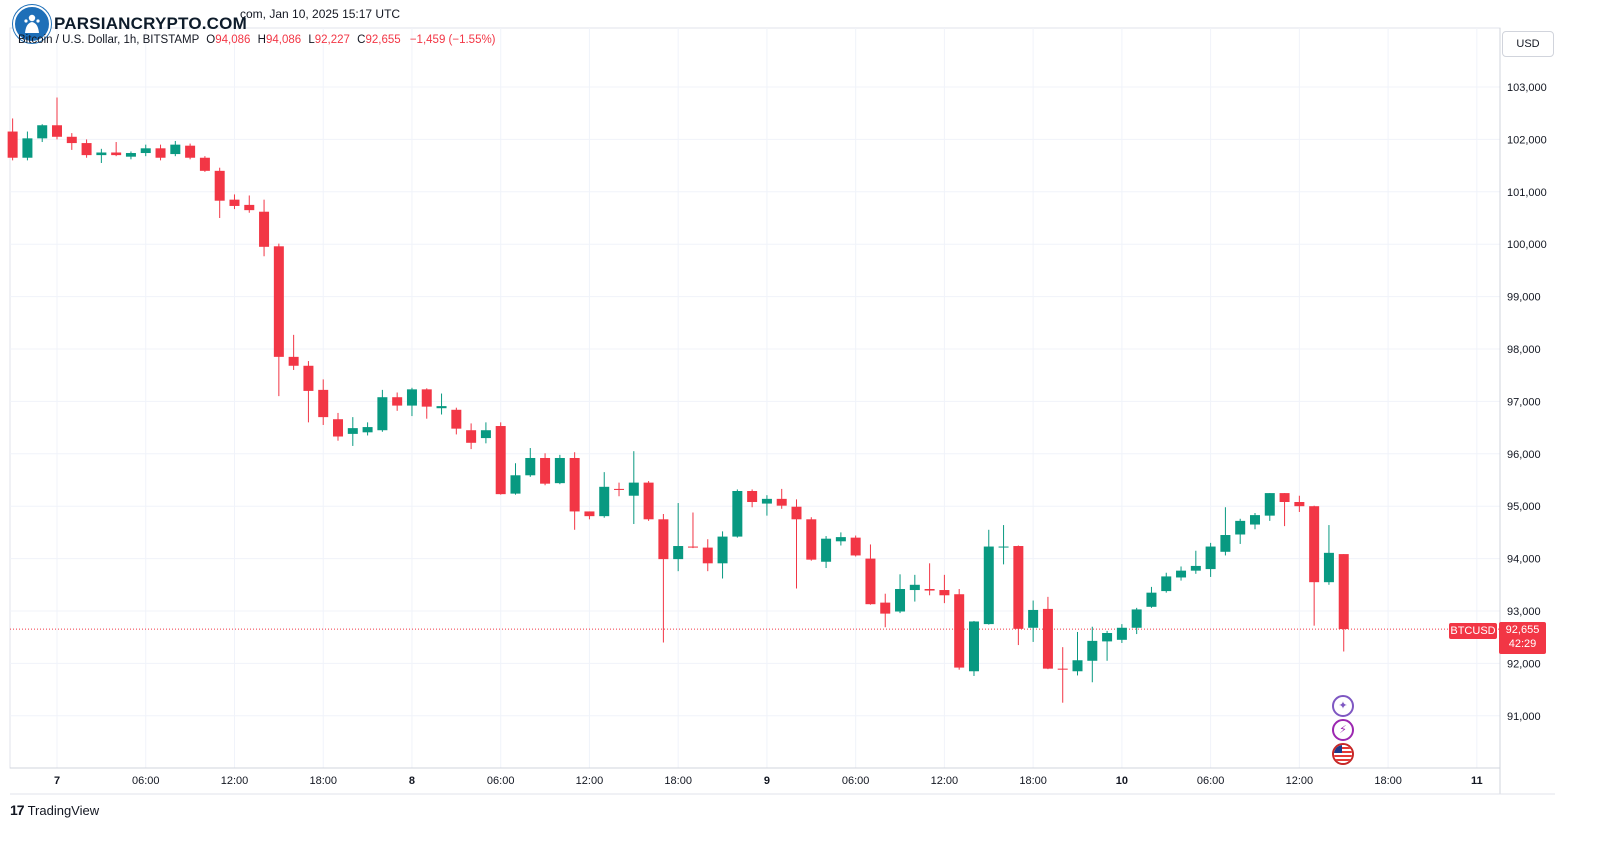 The width and height of the screenshot is (1607, 849). What do you see at coordinates (54, 810) in the screenshot?
I see `tradingview-logo: 17 TradingView` at bounding box center [54, 810].